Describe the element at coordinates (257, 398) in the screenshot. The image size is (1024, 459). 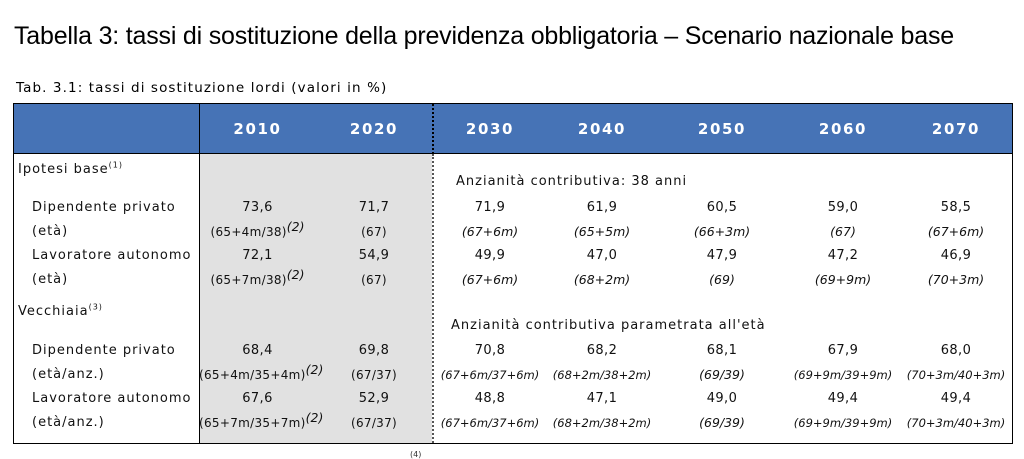
I see `value-cell: 67,6` at that location.